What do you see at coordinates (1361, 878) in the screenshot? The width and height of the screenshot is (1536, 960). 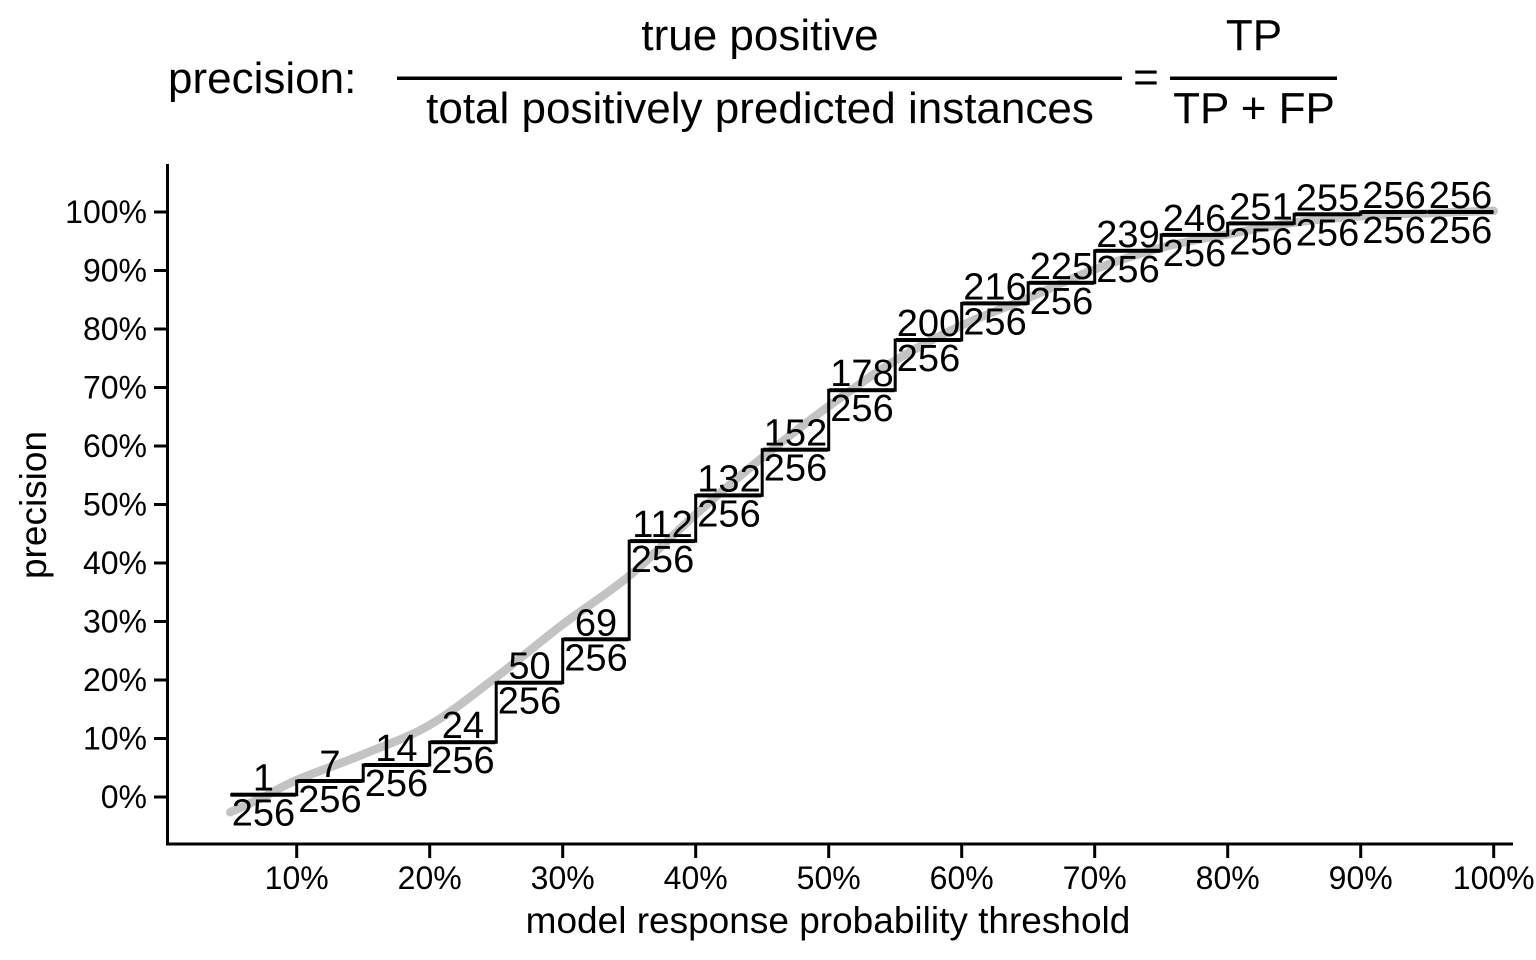 I see `x-tick-label: 90%` at bounding box center [1361, 878].